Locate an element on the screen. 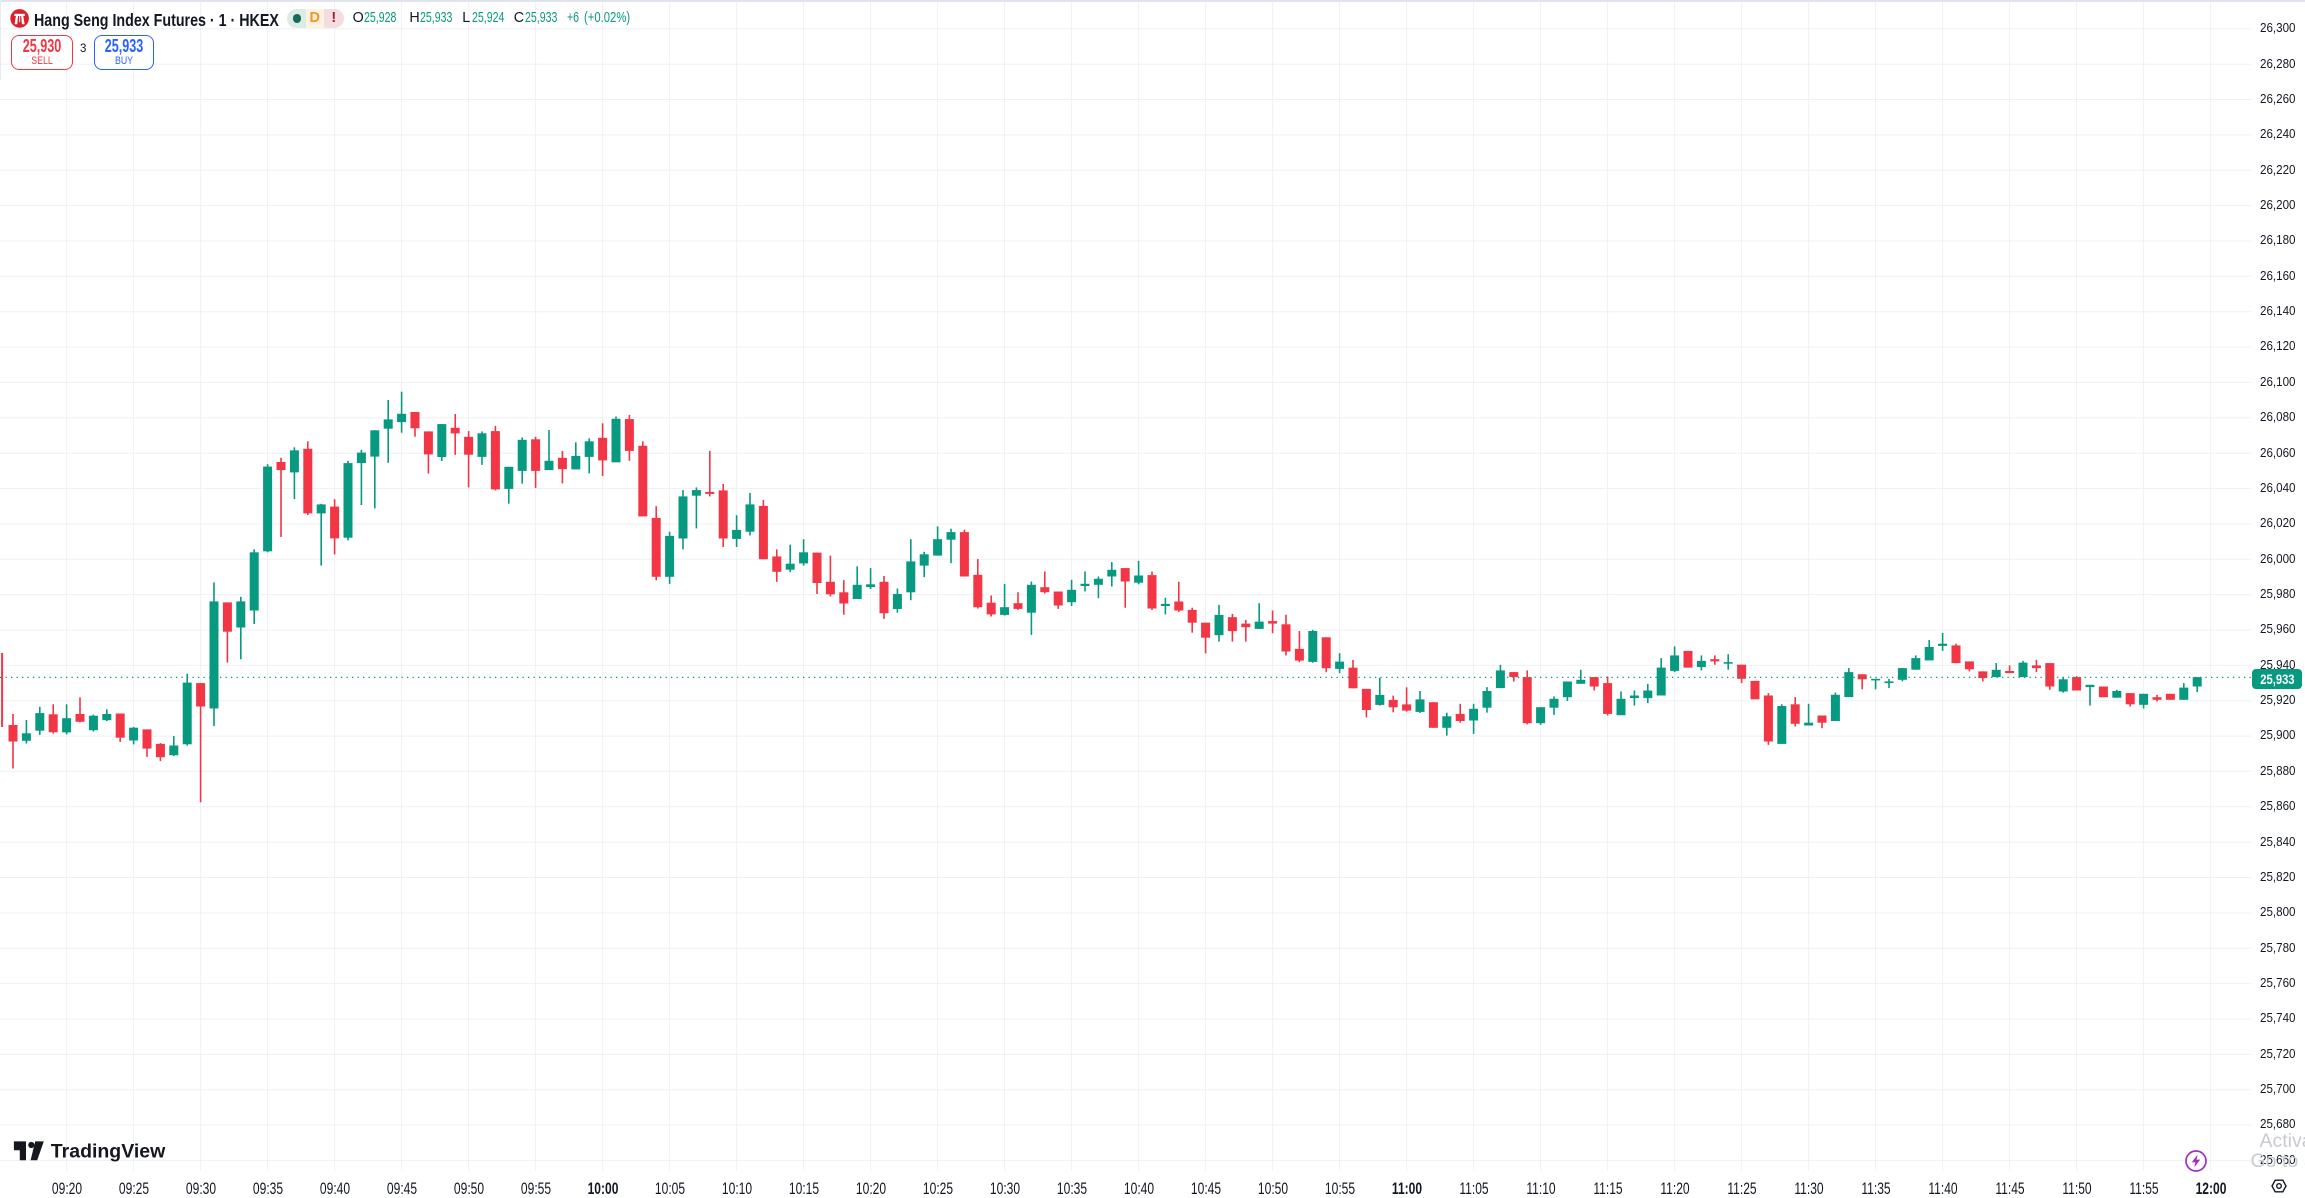 The width and height of the screenshot is (2305, 1198). svg-text: TradingView is located at coordinates (108, 1152).